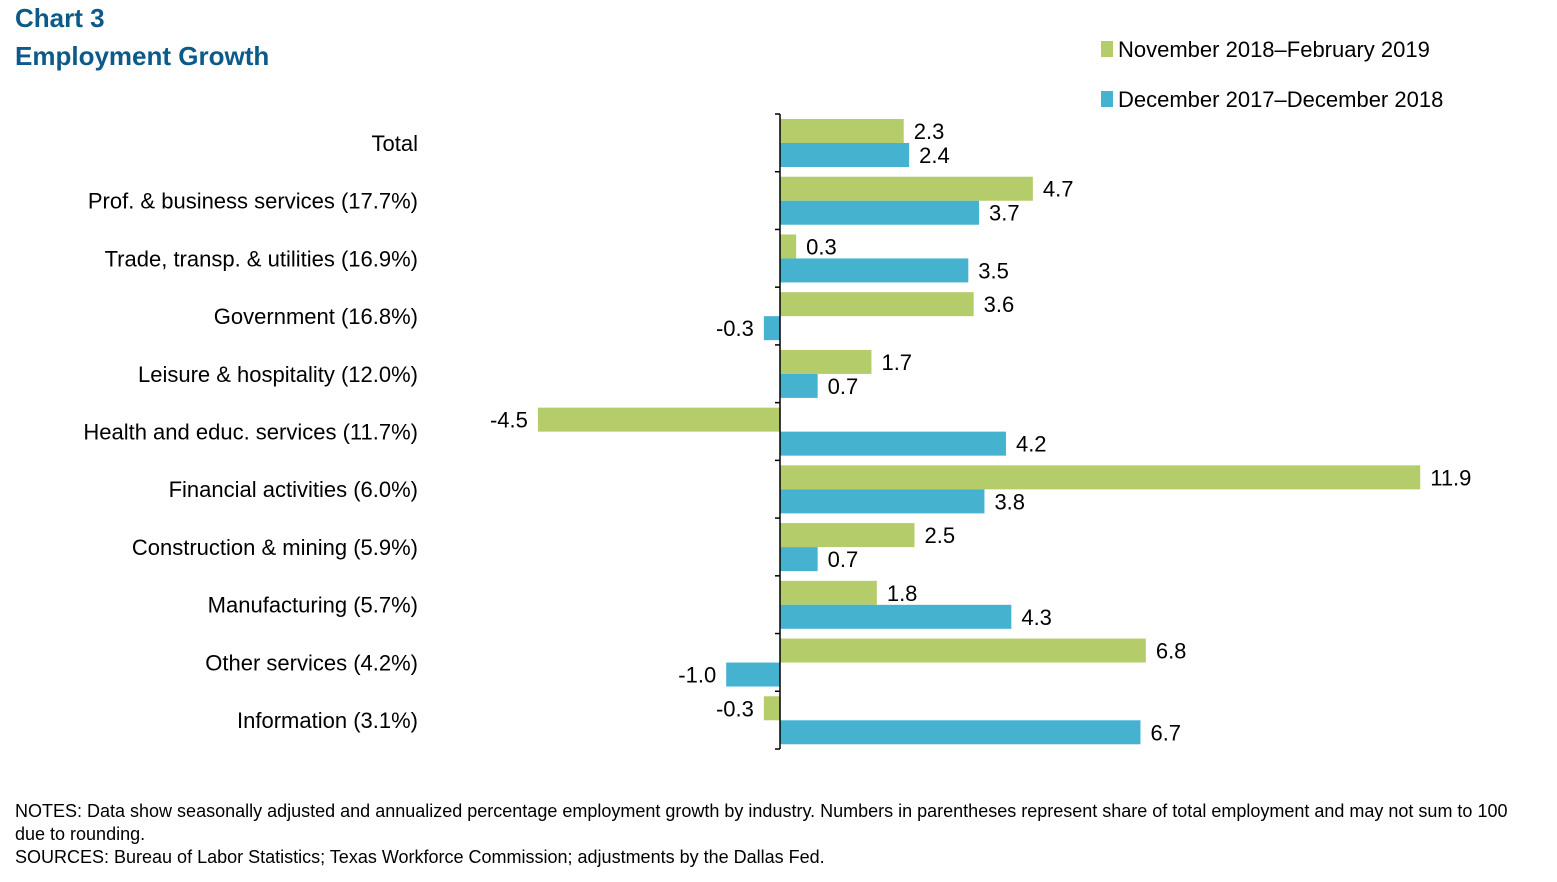 The image size is (1557, 882). I want to click on data-label: 4.3, so click(1036, 617).